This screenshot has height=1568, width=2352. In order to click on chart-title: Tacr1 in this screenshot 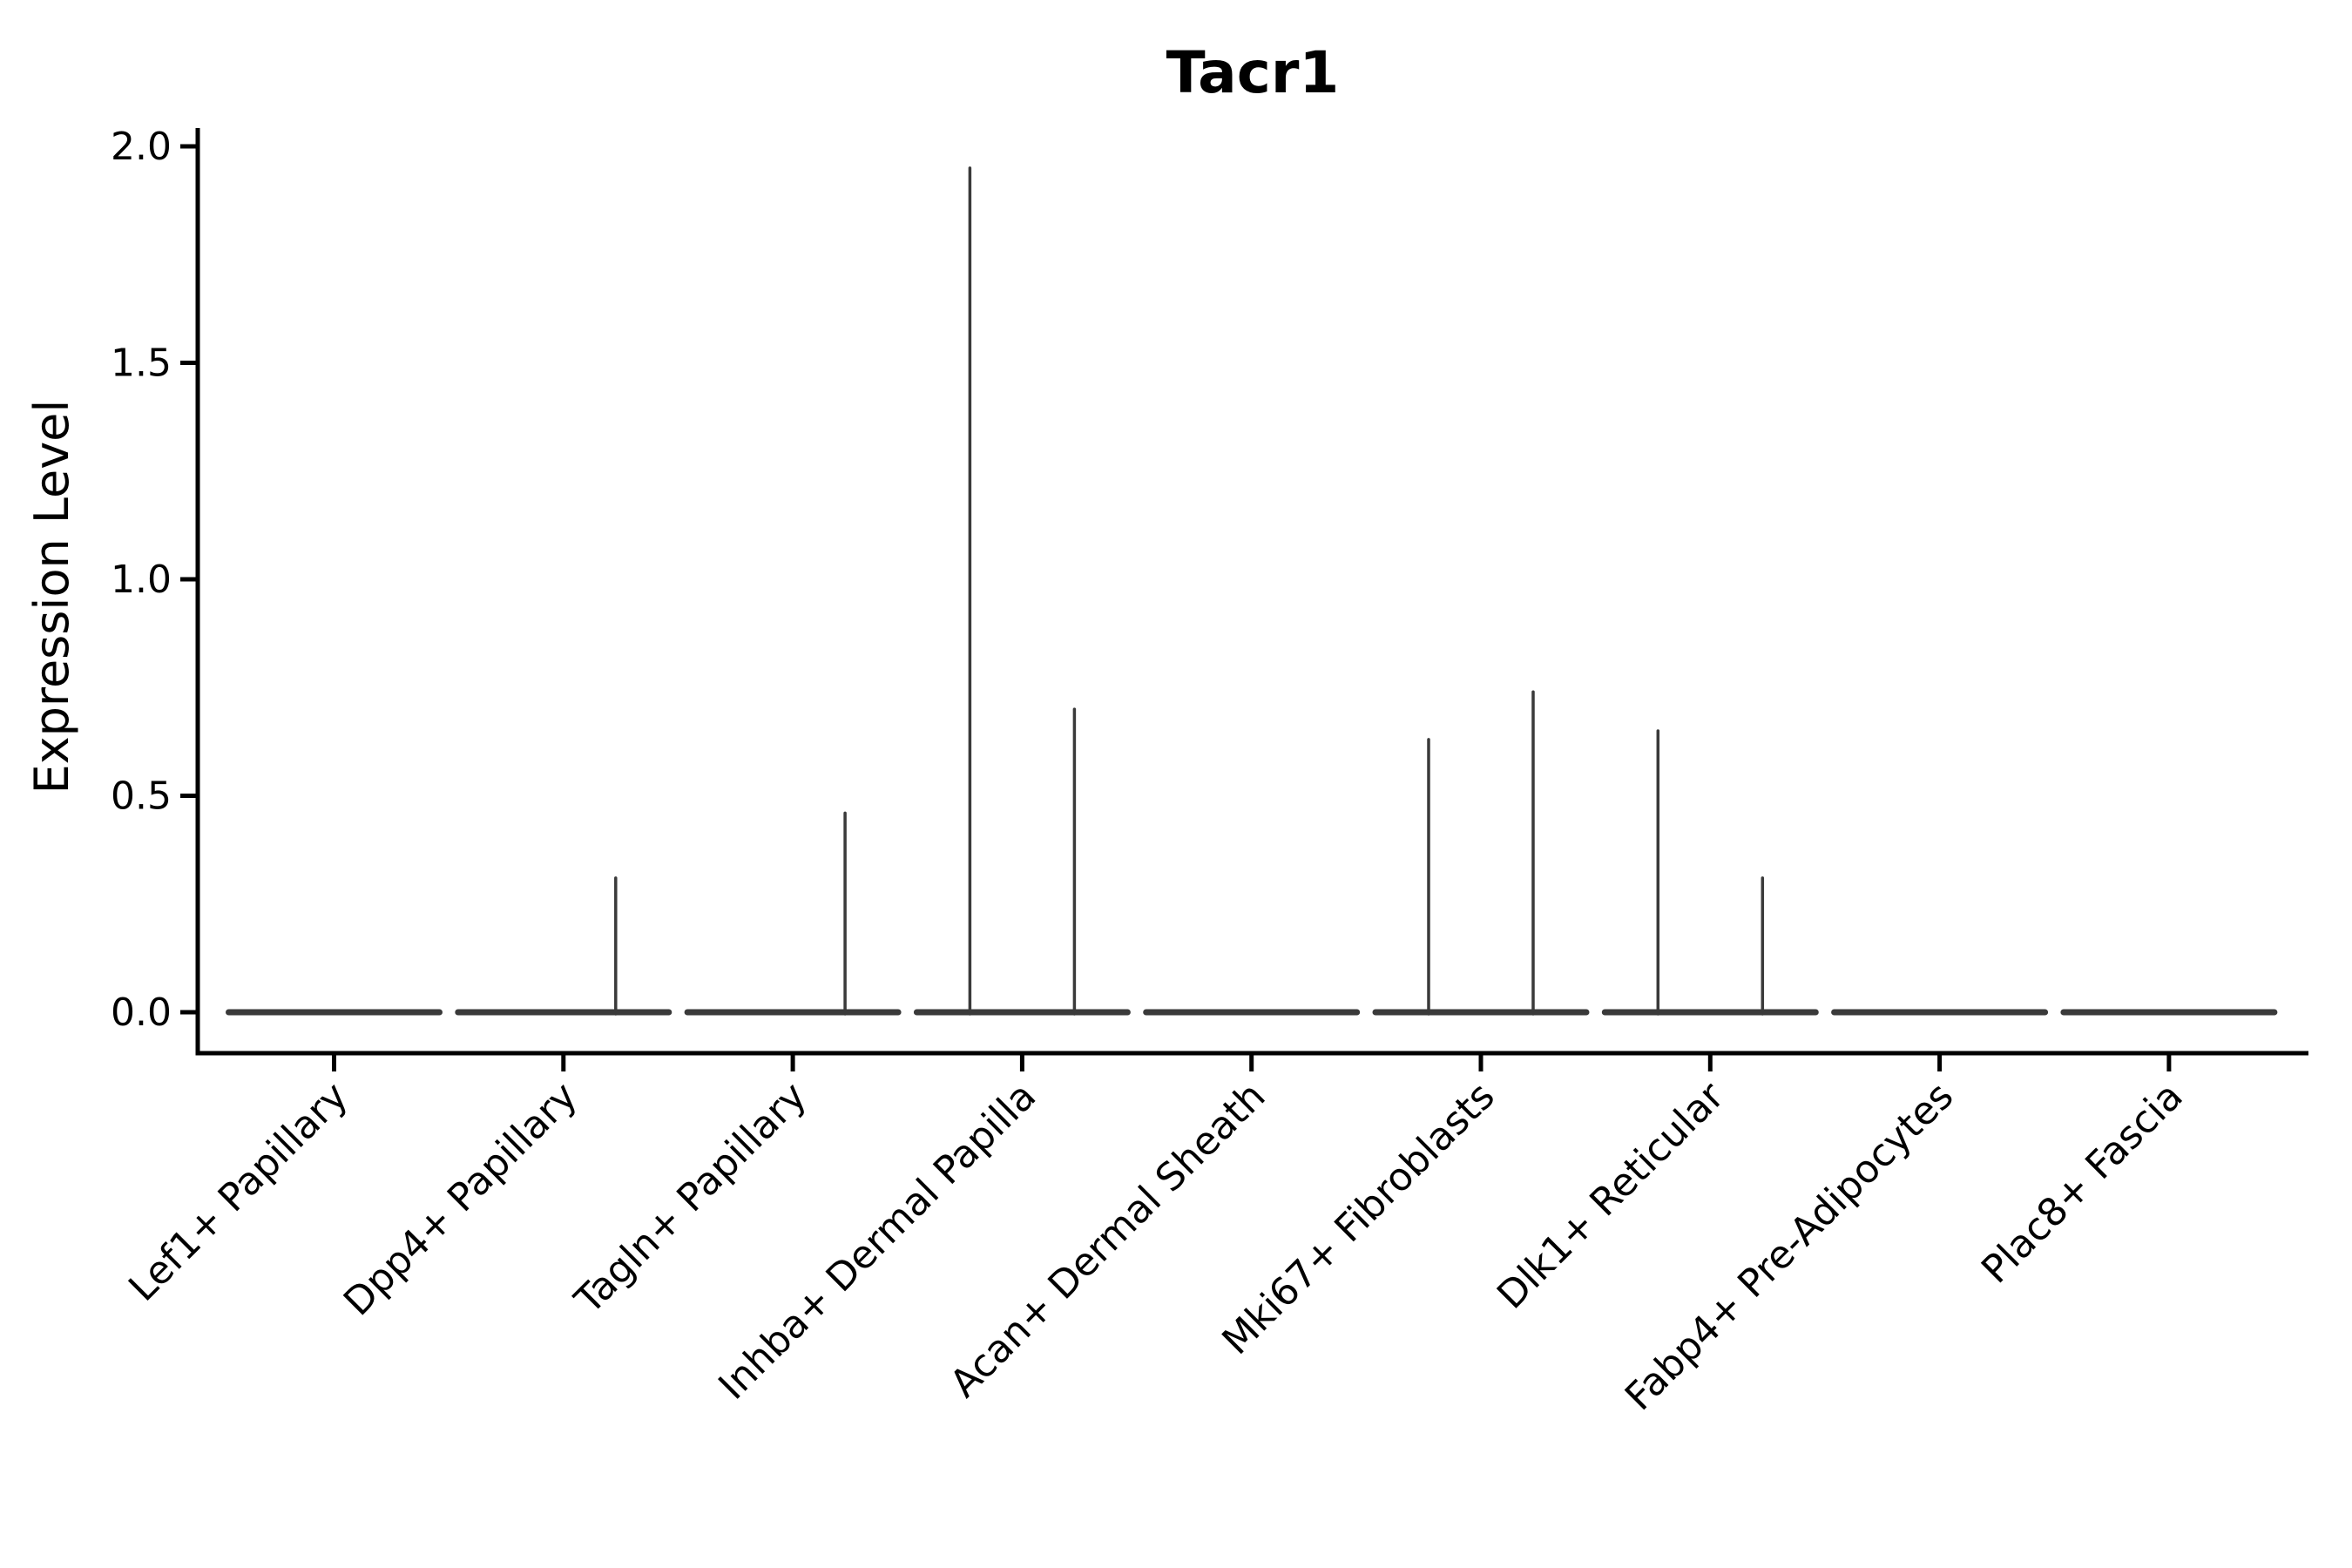, I will do `click(1253, 72)`.